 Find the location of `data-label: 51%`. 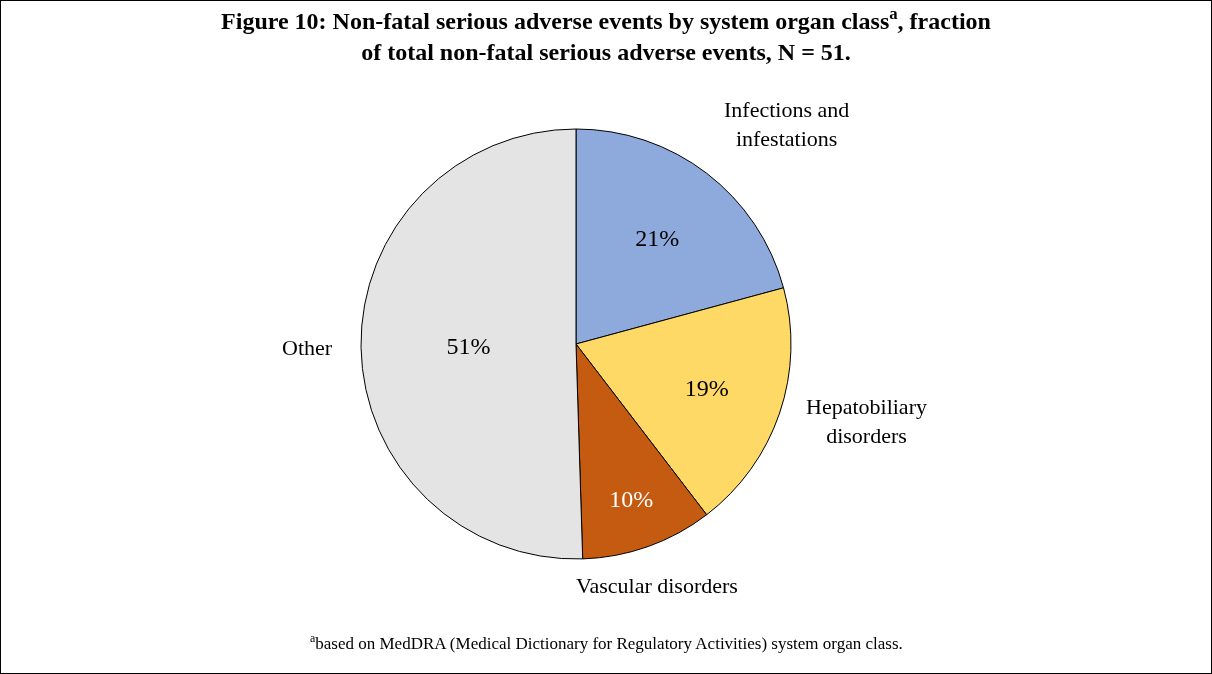

data-label: 51% is located at coordinates (468, 345).